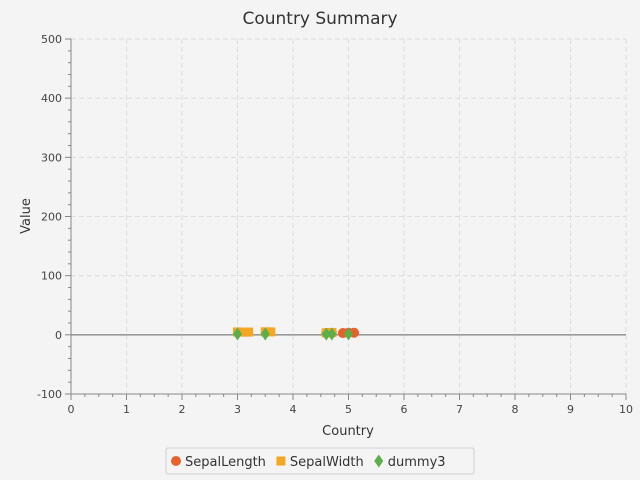 This screenshot has width=640, height=480. I want to click on legend-box, so click(320, 461).